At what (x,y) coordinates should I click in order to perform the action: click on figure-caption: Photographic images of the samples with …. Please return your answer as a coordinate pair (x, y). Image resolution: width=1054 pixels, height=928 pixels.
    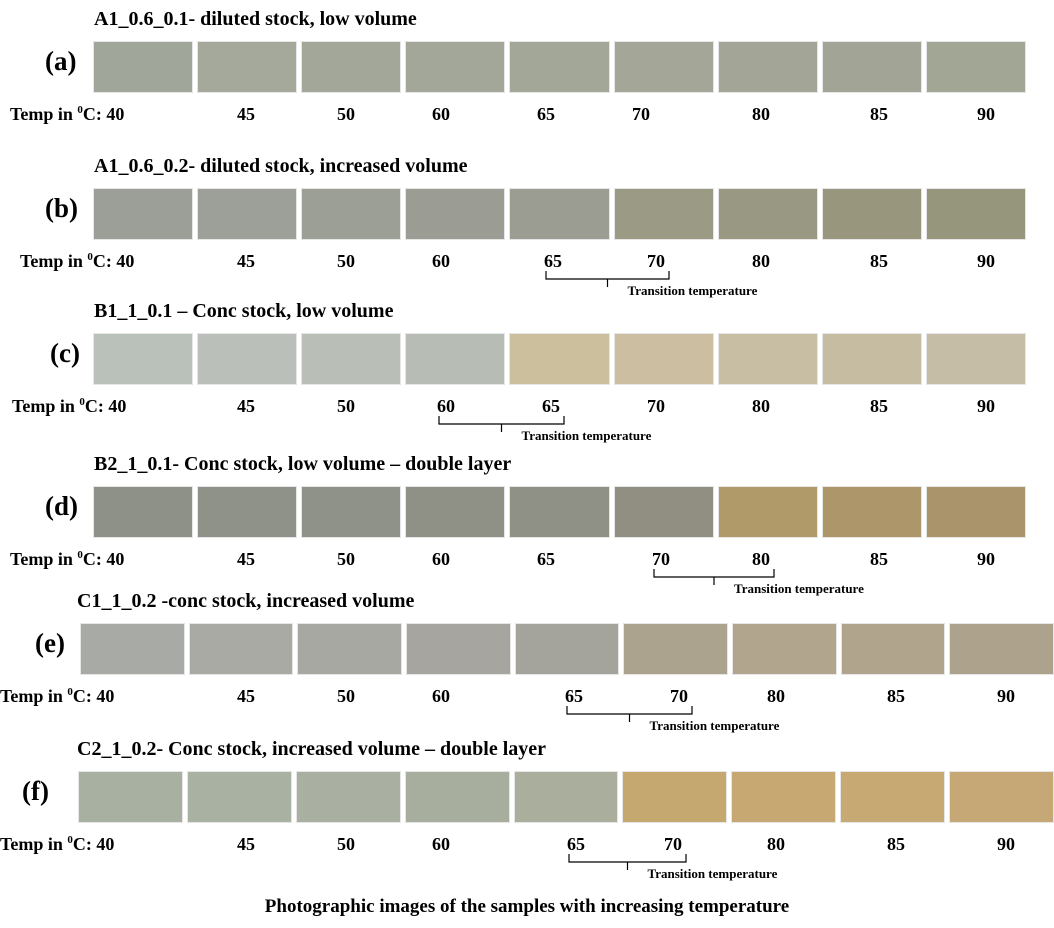
    Looking at the image, I should click on (527, 906).